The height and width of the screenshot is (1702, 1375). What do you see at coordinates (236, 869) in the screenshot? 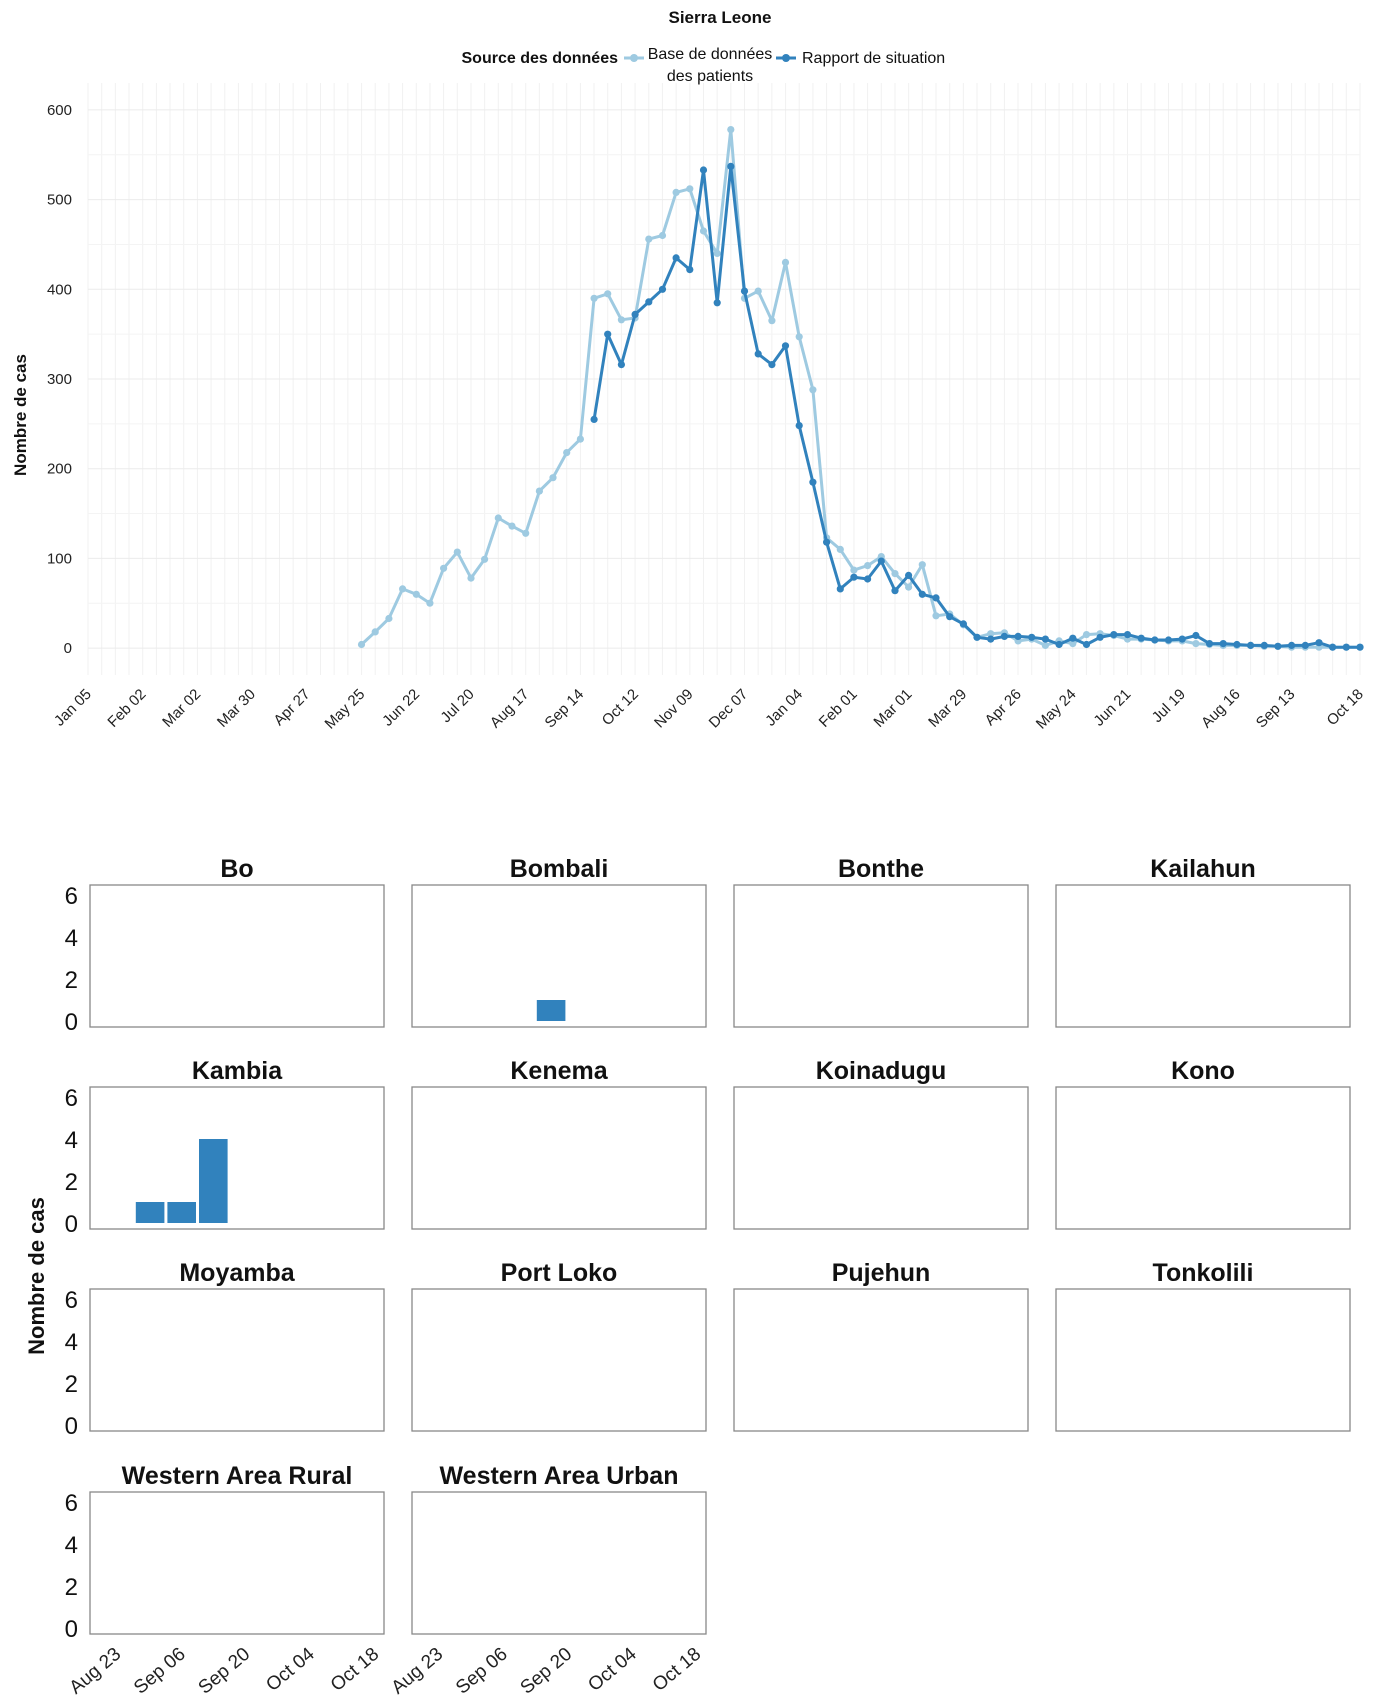
I see `facet-title: Bo` at bounding box center [236, 869].